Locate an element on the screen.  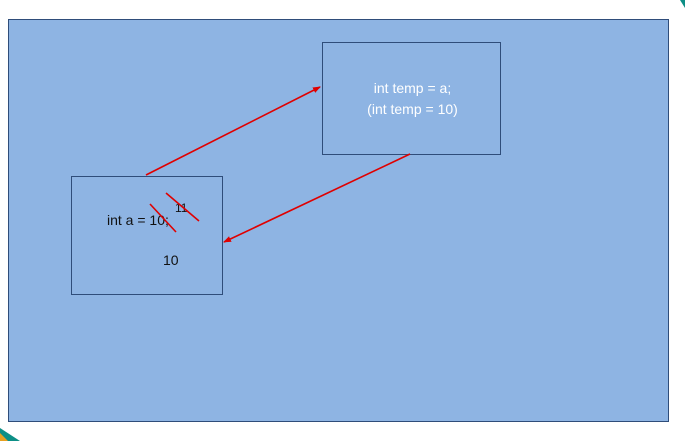
bottom-left-accent is located at coordinates (10, 434).